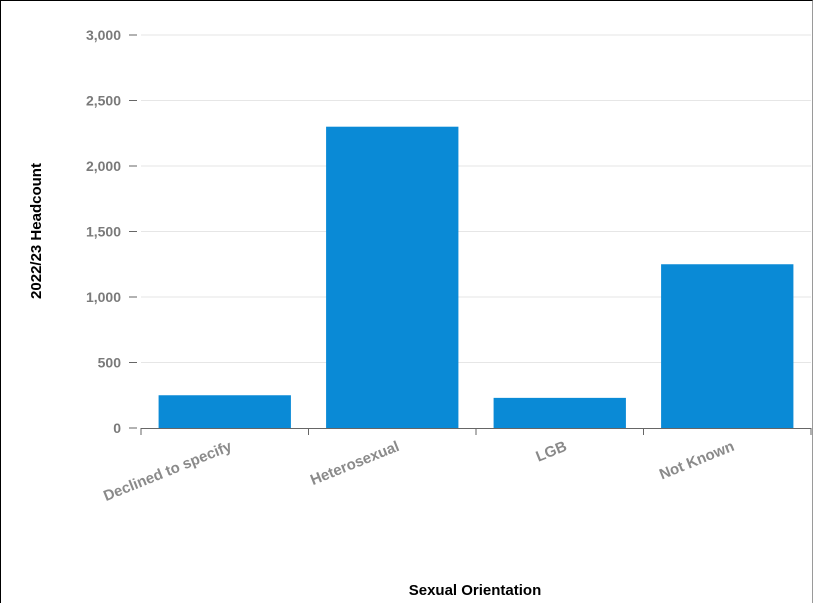 The width and height of the screenshot is (813, 604). What do you see at coordinates (103, 166) in the screenshot?
I see `y-tick-label: 2,000` at bounding box center [103, 166].